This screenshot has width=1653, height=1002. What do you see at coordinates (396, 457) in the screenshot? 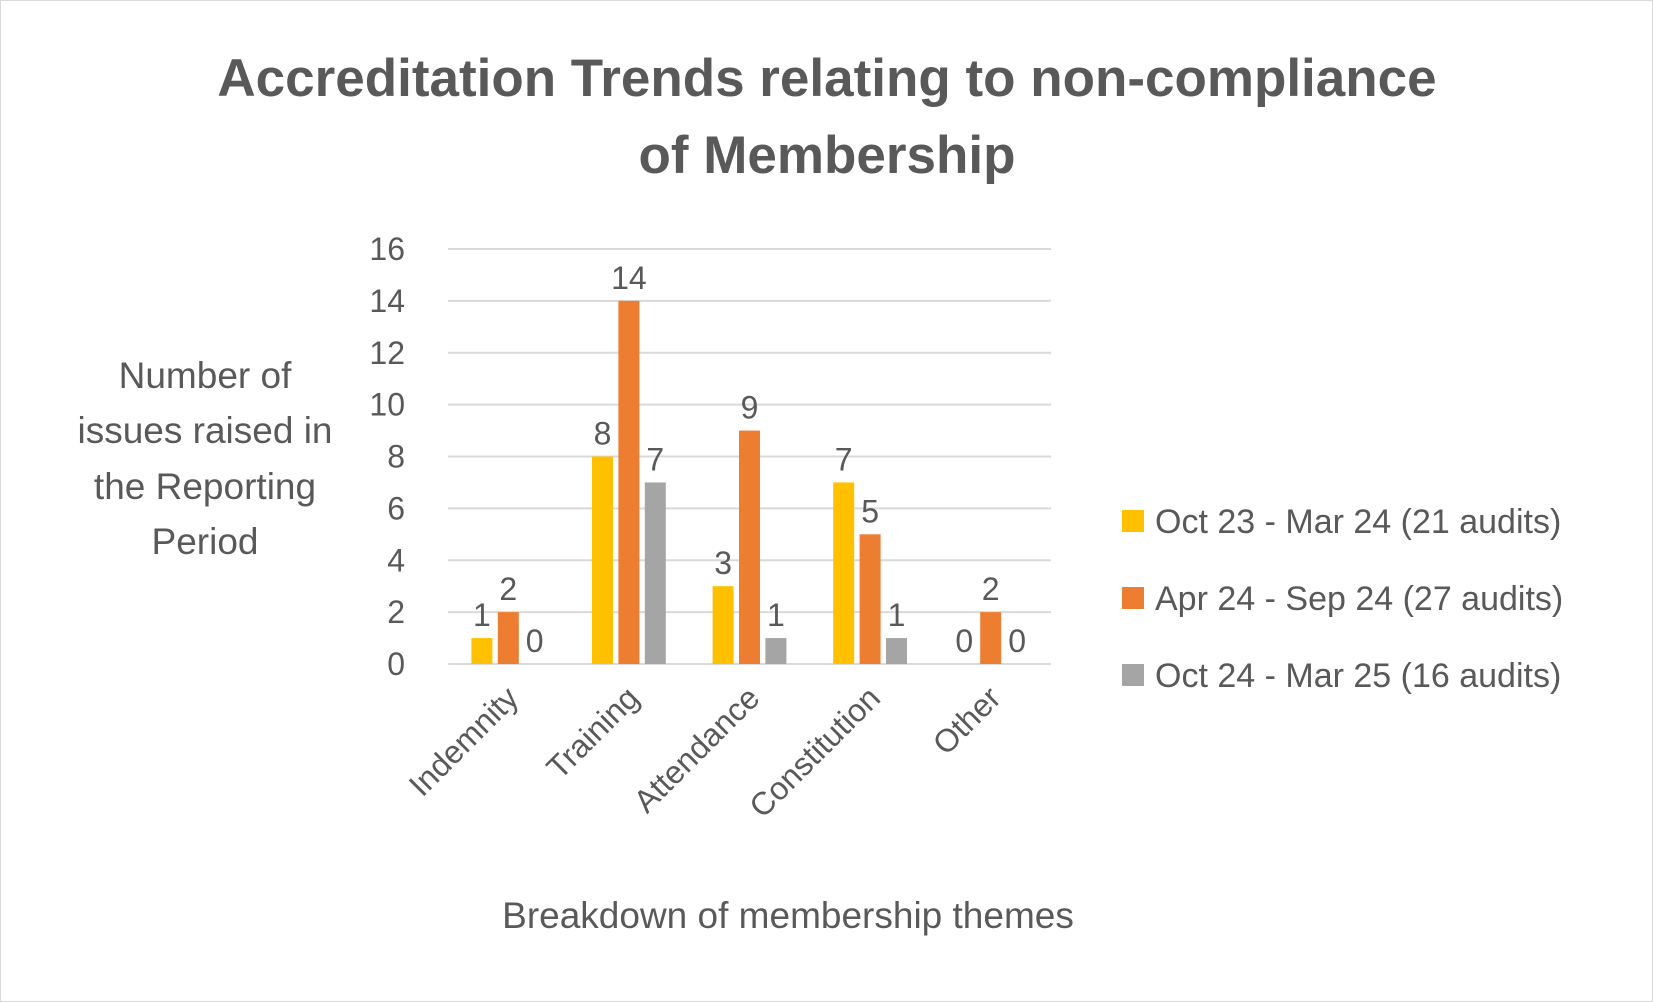
I see `y-tick-label: 8` at bounding box center [396, 457].